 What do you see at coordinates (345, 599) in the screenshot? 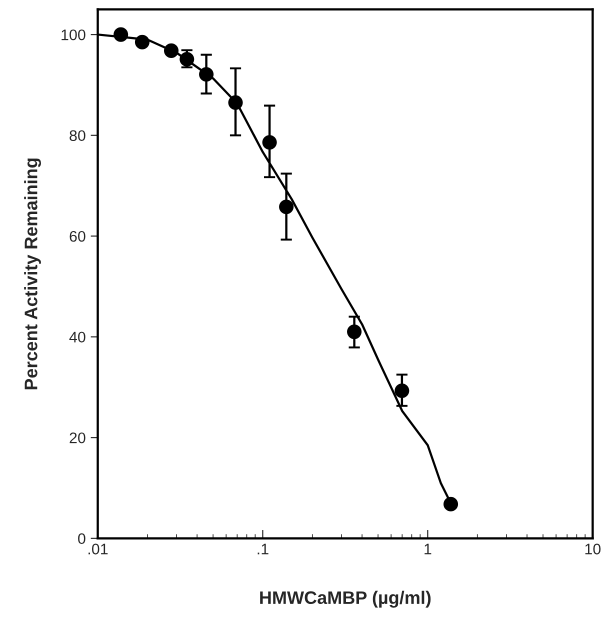
I see `x-axis-title: HMWCaMBP (µg/ml)` at bounding box center [345, 599].